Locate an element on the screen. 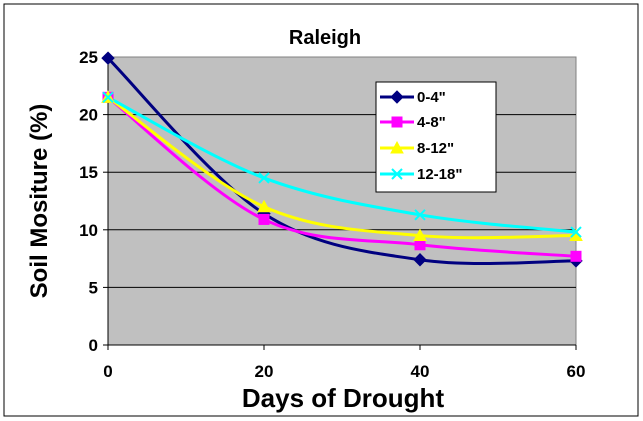 The width and height of the screenshot is (643, 421). legend-swatch-marker-stroke is located at coordinates (397, 174).